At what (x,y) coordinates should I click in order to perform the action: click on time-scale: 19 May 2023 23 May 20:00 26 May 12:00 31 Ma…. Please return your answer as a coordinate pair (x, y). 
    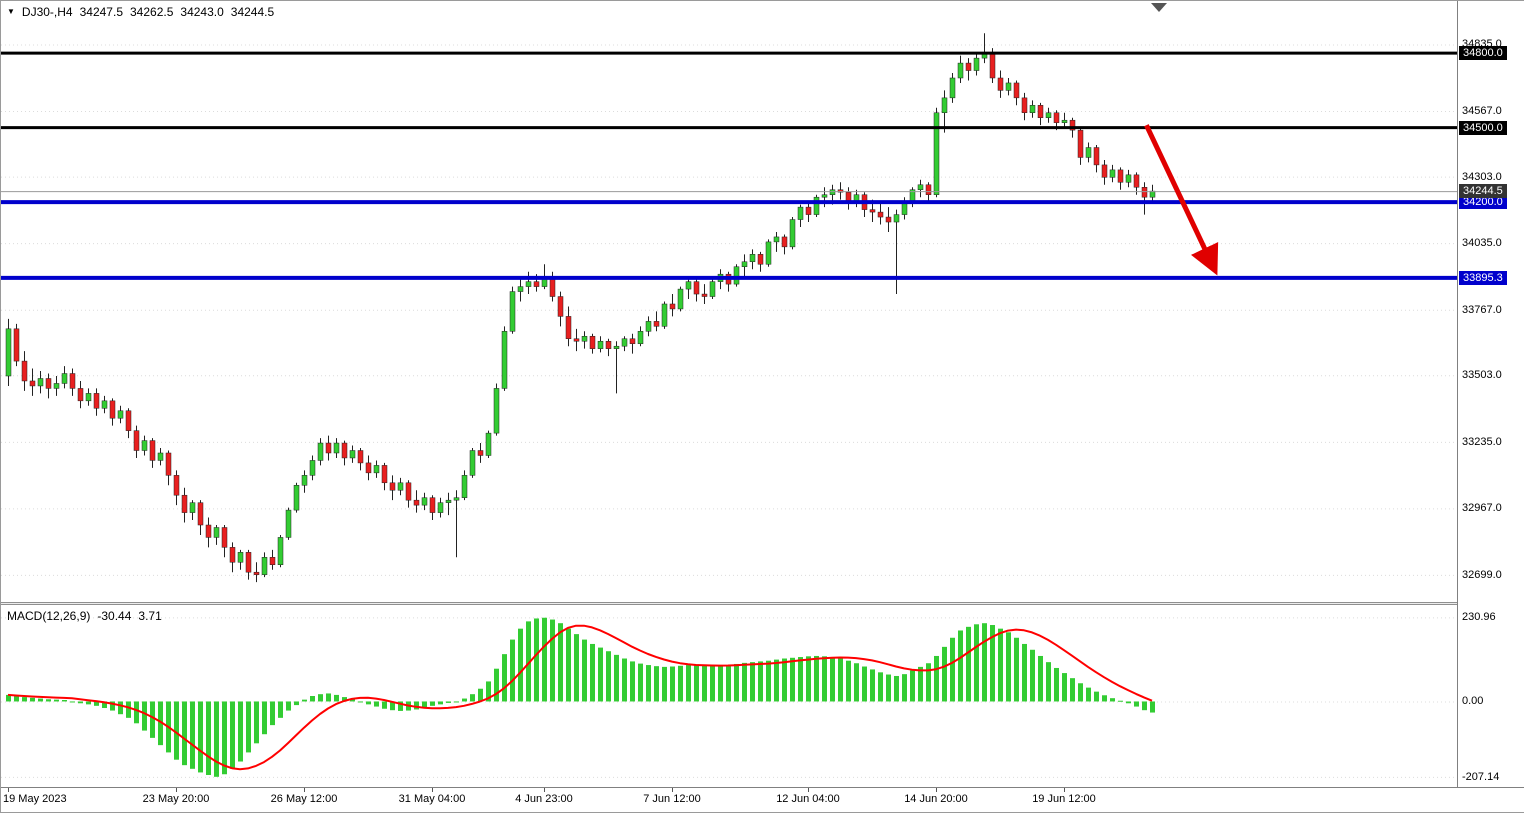
    Looking at the image, I should click on (762, 799).